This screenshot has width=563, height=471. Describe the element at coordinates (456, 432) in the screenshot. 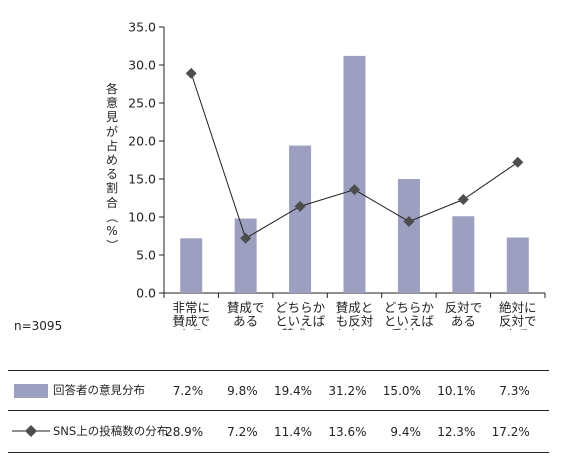

I see `table-cell-value: 12.3%` at that location.